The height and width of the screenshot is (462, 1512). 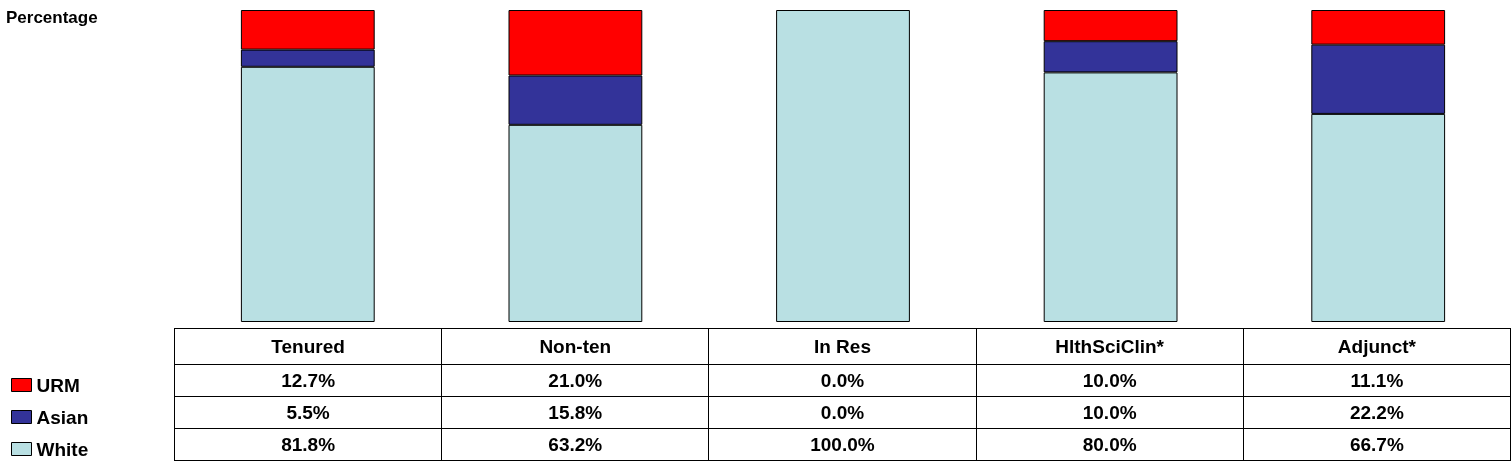 What do you see at coordinates (842, 444) in the screenshot?
I see `data-label: 100.0%` at bounding box center [842, 444].